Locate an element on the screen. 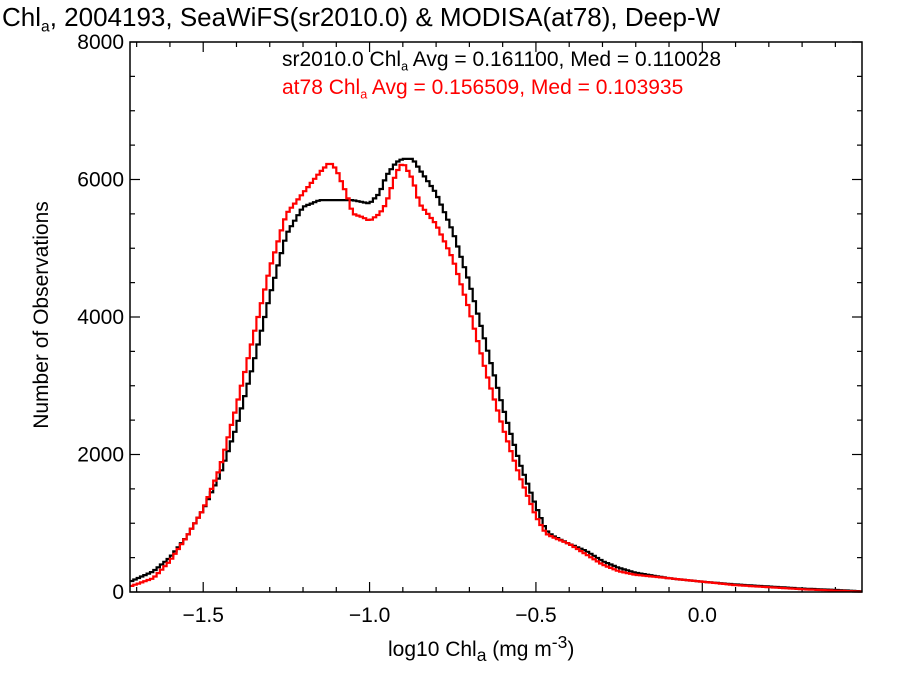 The width and height of the screenshot is (900, 675). y-tick-label: 8000 is located at coordinates (100, 42).